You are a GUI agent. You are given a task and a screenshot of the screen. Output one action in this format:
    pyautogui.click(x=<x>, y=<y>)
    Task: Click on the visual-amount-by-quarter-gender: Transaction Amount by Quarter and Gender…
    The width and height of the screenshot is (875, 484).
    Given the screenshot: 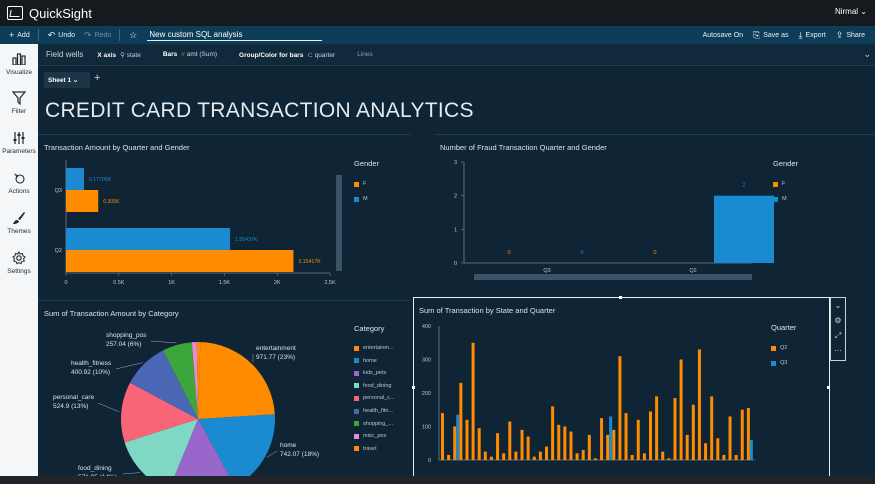 What is the action you would take?
    pyautogui.click(x=224, y=215)
    